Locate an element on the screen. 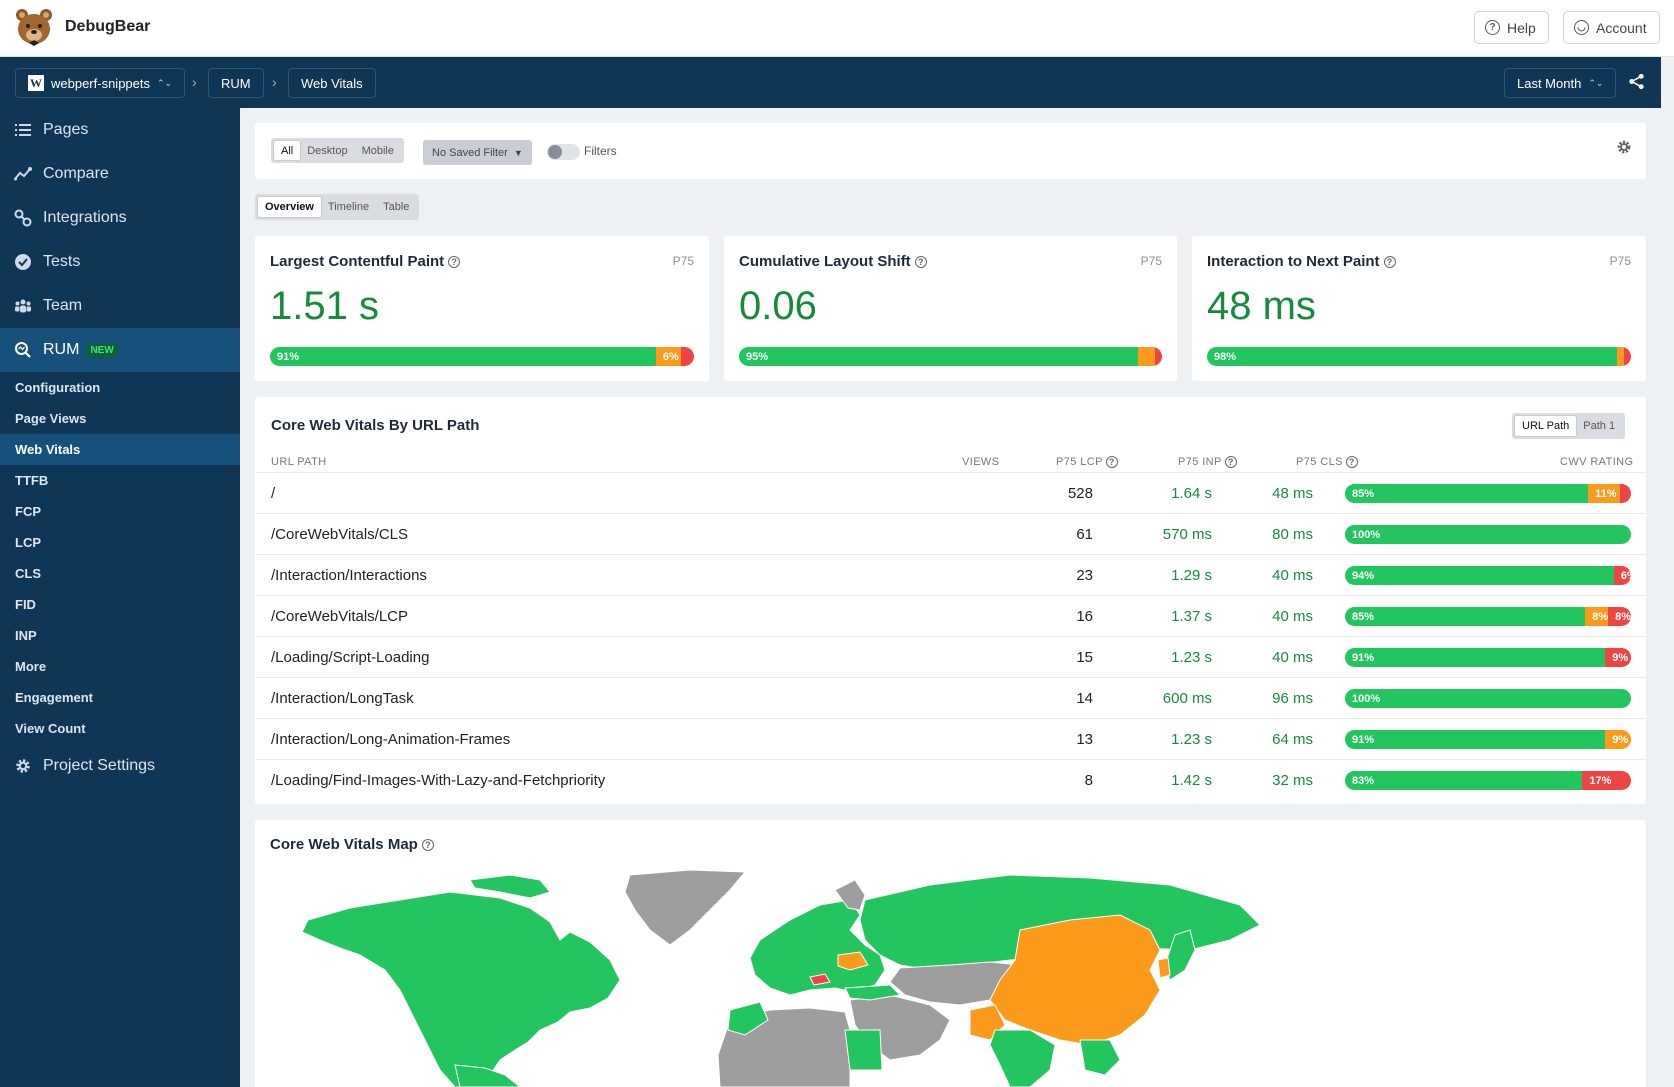 Image resolution: width=1674 pixels, height=1087 pixels. chevron-updown-icon: ⌃⌄ is located at coordinates (1596, 82).